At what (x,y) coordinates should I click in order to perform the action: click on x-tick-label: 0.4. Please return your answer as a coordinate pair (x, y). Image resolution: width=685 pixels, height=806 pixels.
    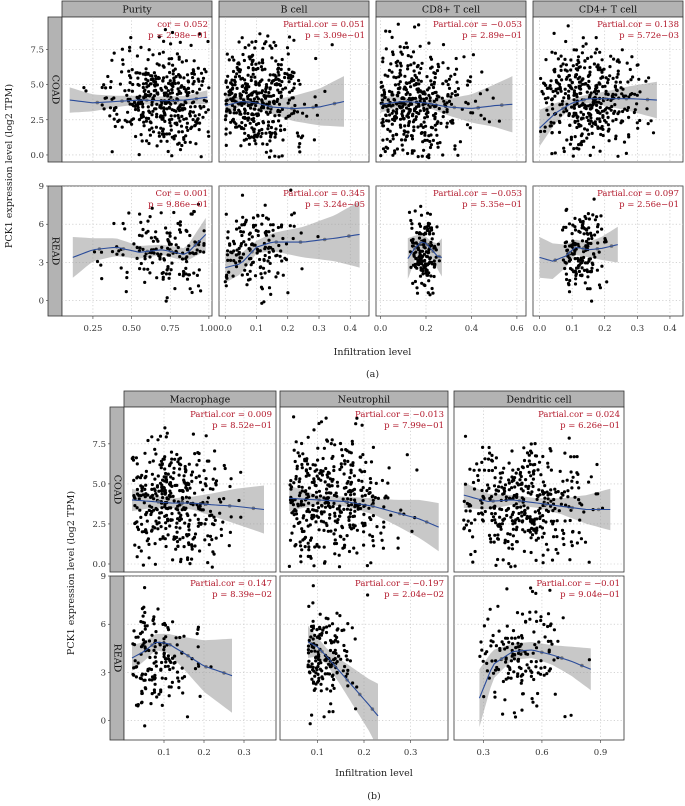
    Looking at the image, I should click on (670, 329).